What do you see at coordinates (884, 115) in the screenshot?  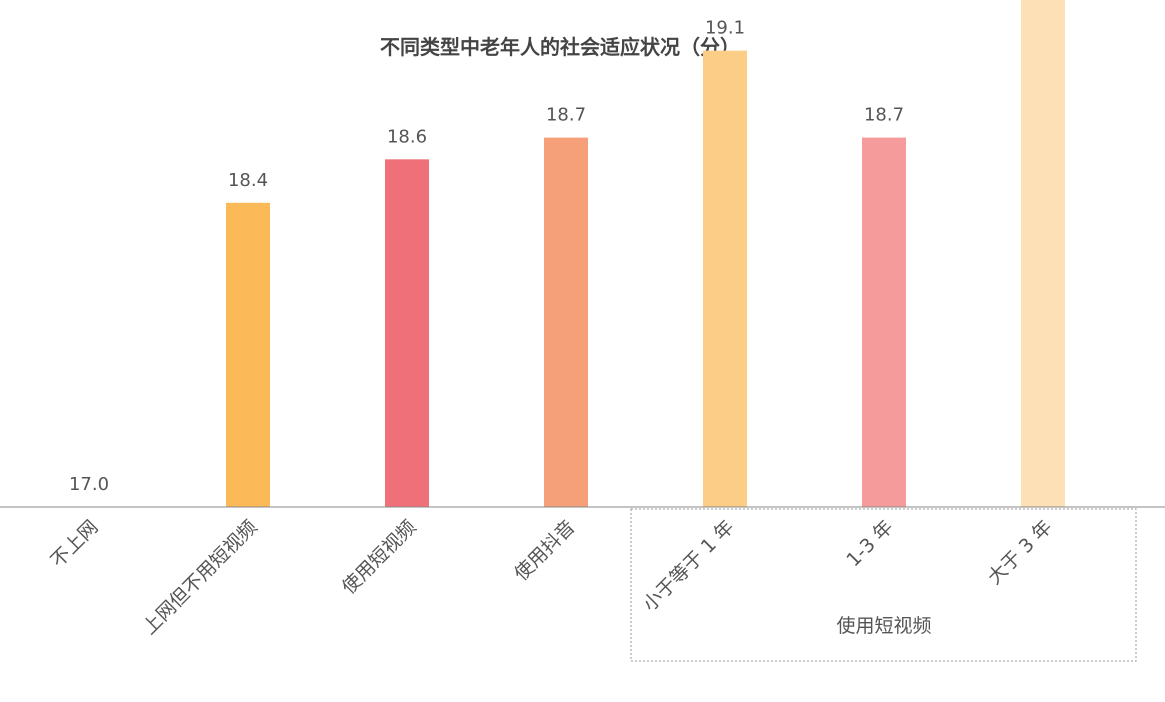 I see `value-label-6: 18.7` at bounding box center [884, 115].